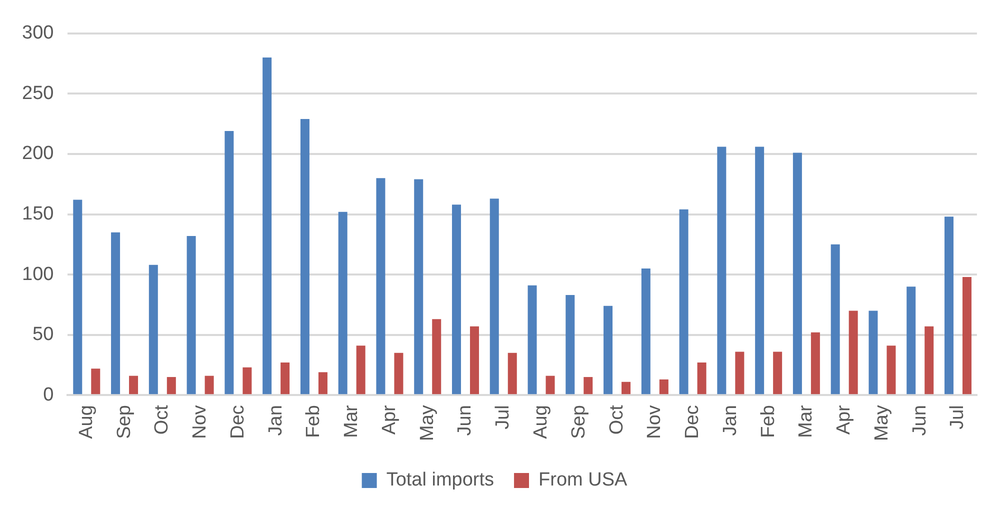  What do you see at coordinates (38, 274) in the screenshot?
I see `y-tick-label: 100` at bounding box center [38, 274].